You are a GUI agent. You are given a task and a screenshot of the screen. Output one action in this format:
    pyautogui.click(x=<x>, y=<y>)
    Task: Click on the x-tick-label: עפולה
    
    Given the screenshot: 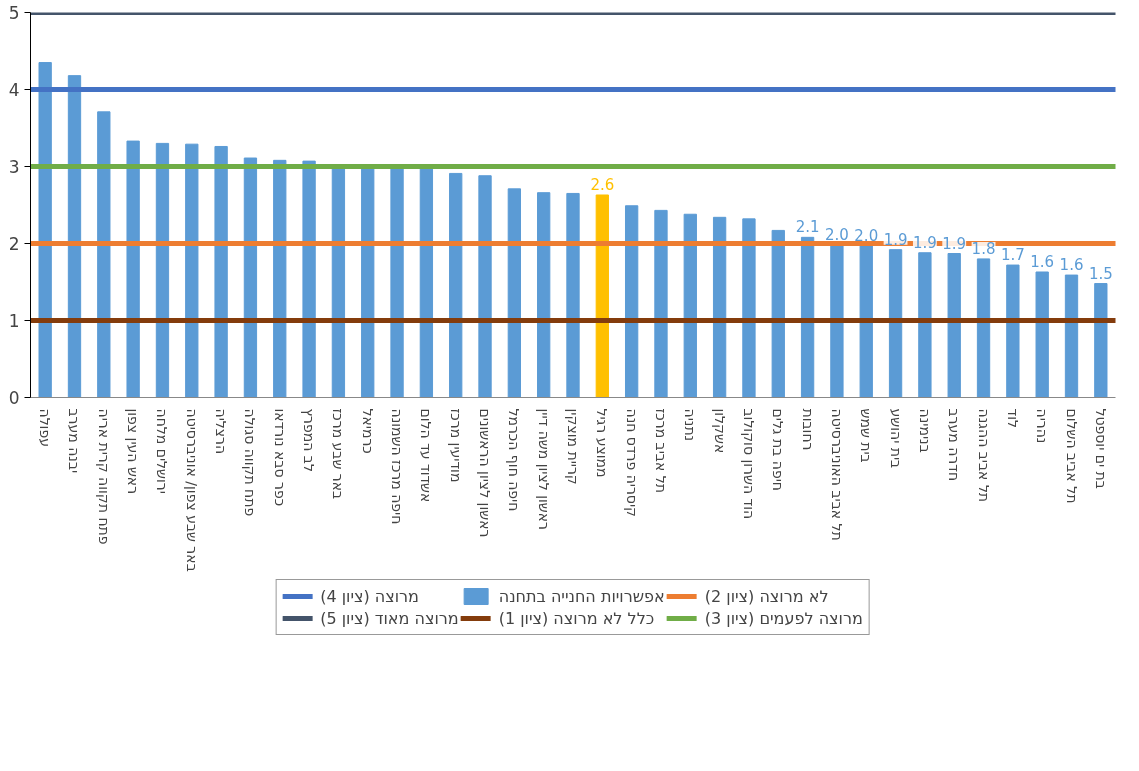 What is the action you would take?
    pyautogui.click(x=45, y=427)
    